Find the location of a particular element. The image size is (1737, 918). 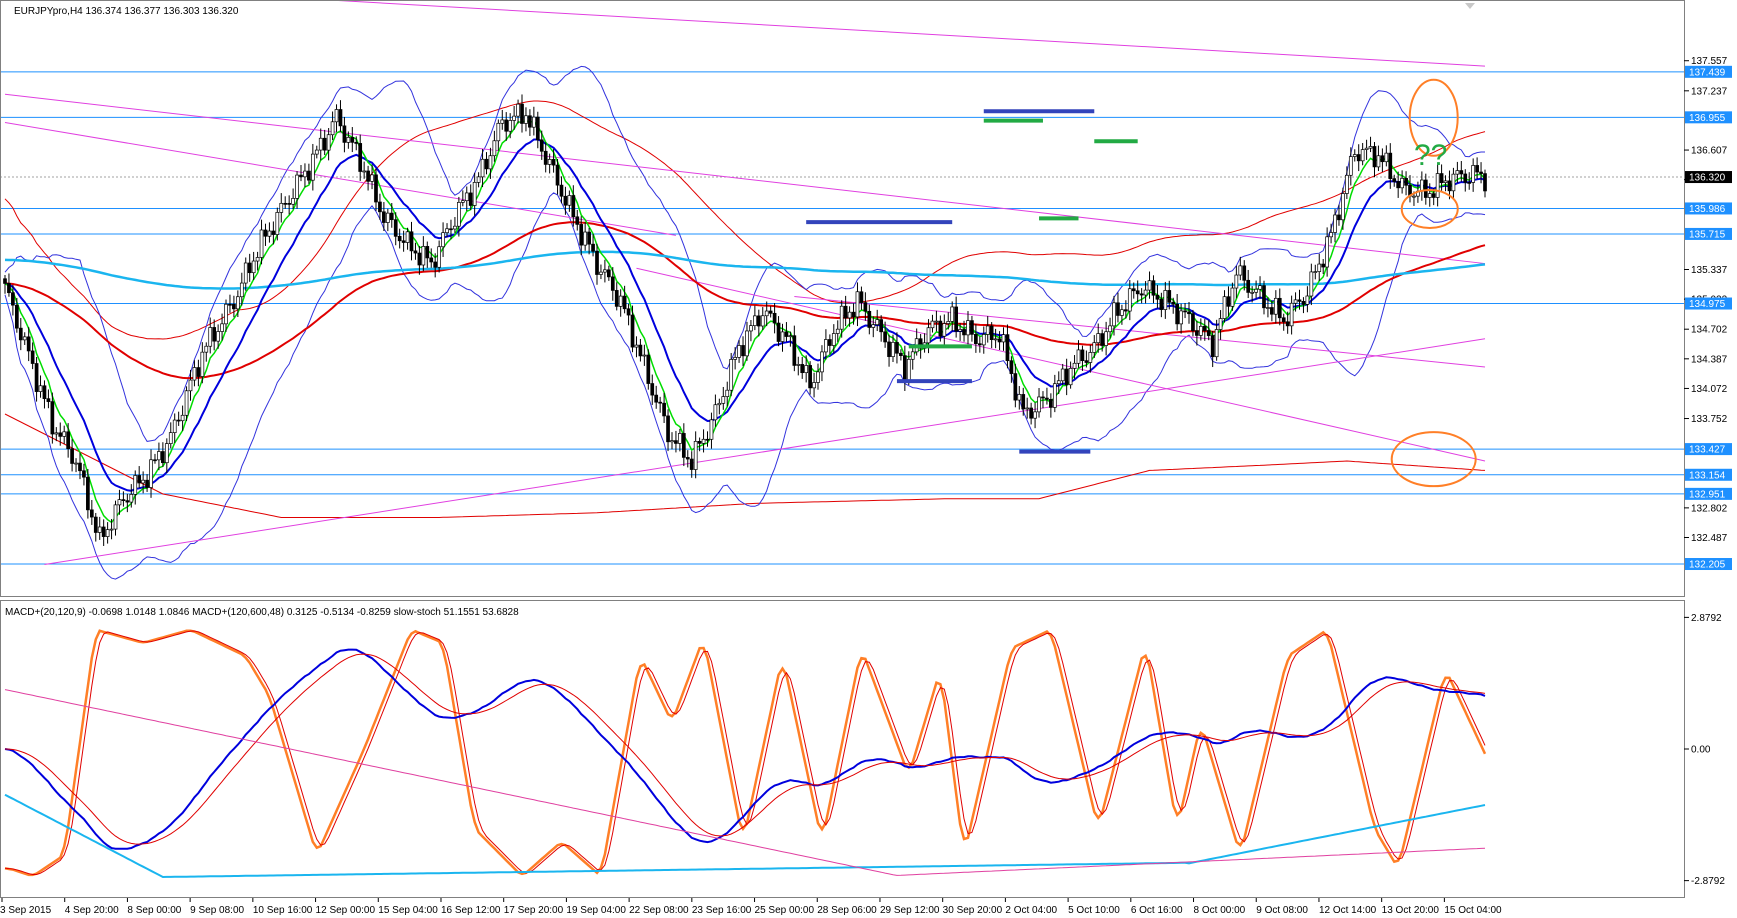

price-tag-box is located at coordinates (1708, 493).